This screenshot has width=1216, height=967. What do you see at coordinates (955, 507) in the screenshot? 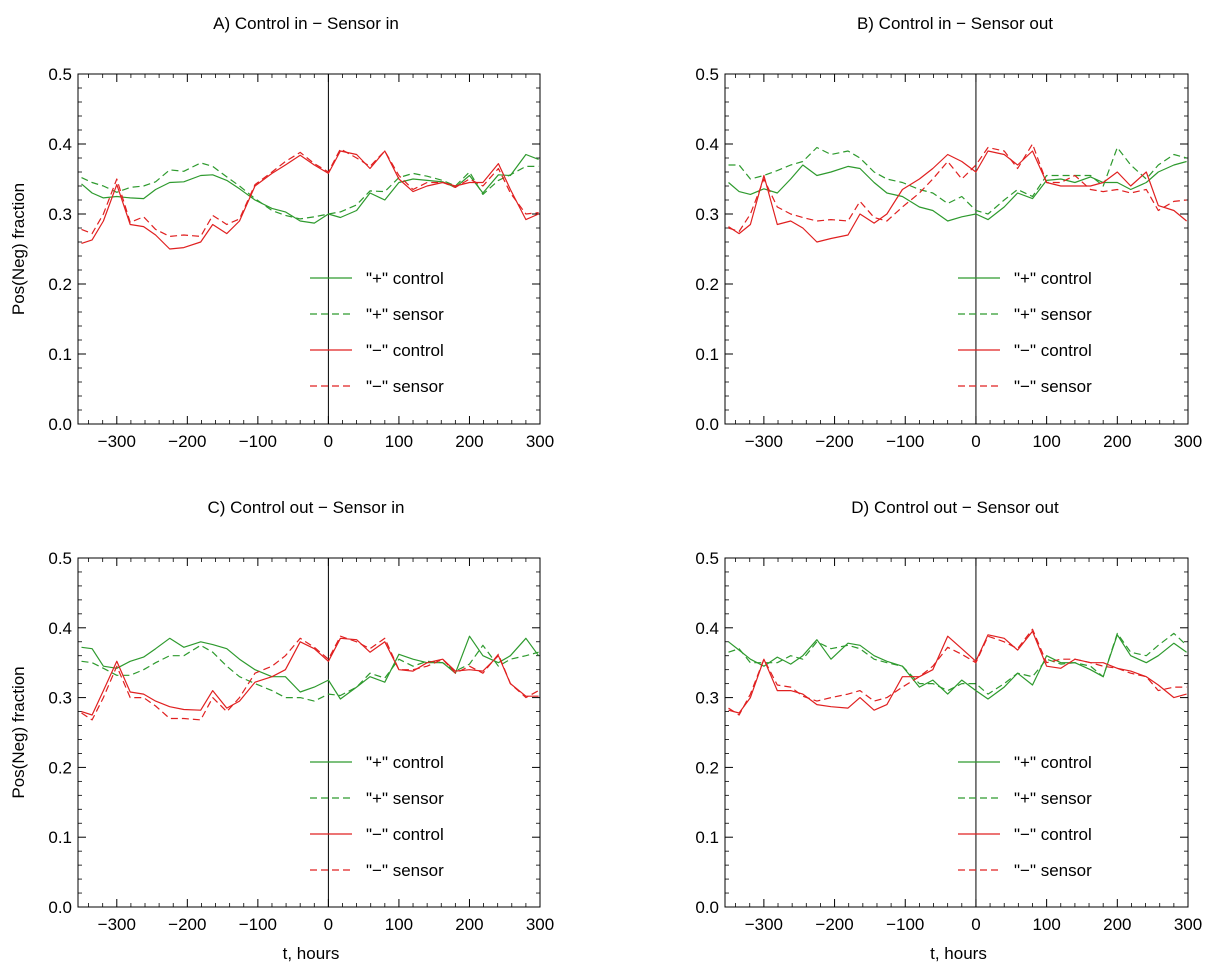
I see `panel-title: D) Control out − Sensor out` at bounding box center [955, 507].